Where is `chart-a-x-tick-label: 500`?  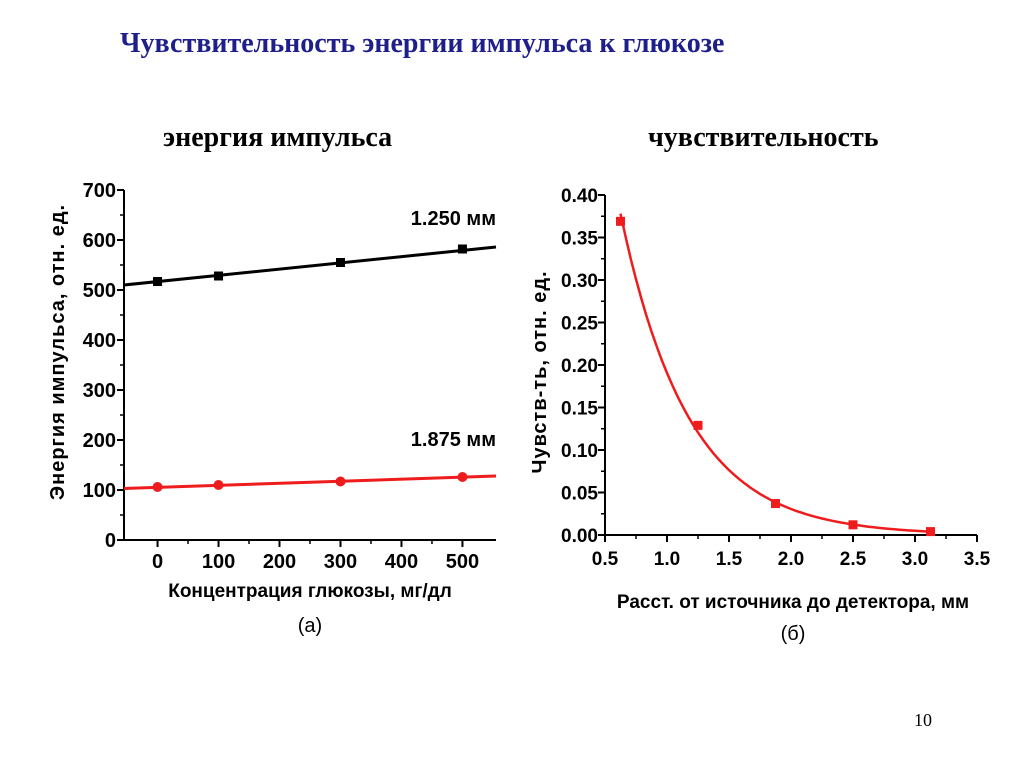 chart-a-x-tick-label: 500 is located at coordinates (462, 562).